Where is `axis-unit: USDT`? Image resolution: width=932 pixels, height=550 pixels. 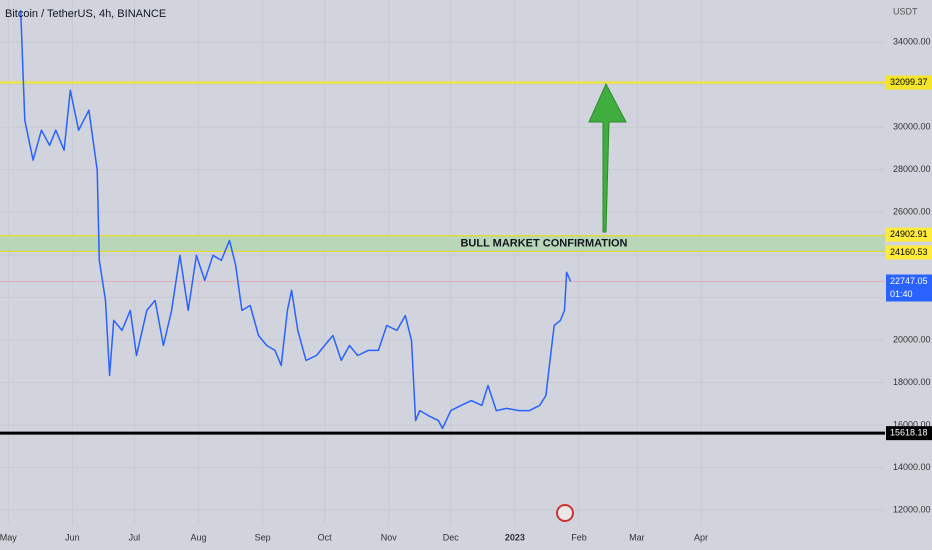
axis-unit: USDT is located at coordinates (905, 11).